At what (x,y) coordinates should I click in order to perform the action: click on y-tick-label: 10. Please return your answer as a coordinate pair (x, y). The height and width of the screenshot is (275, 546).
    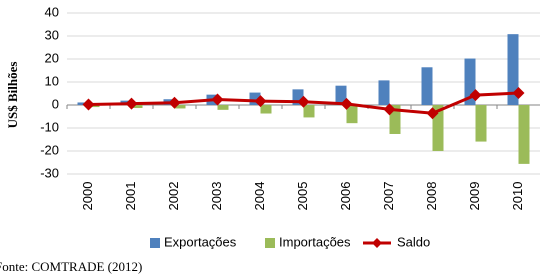
    Looking at the image, I should click on (52, 80).